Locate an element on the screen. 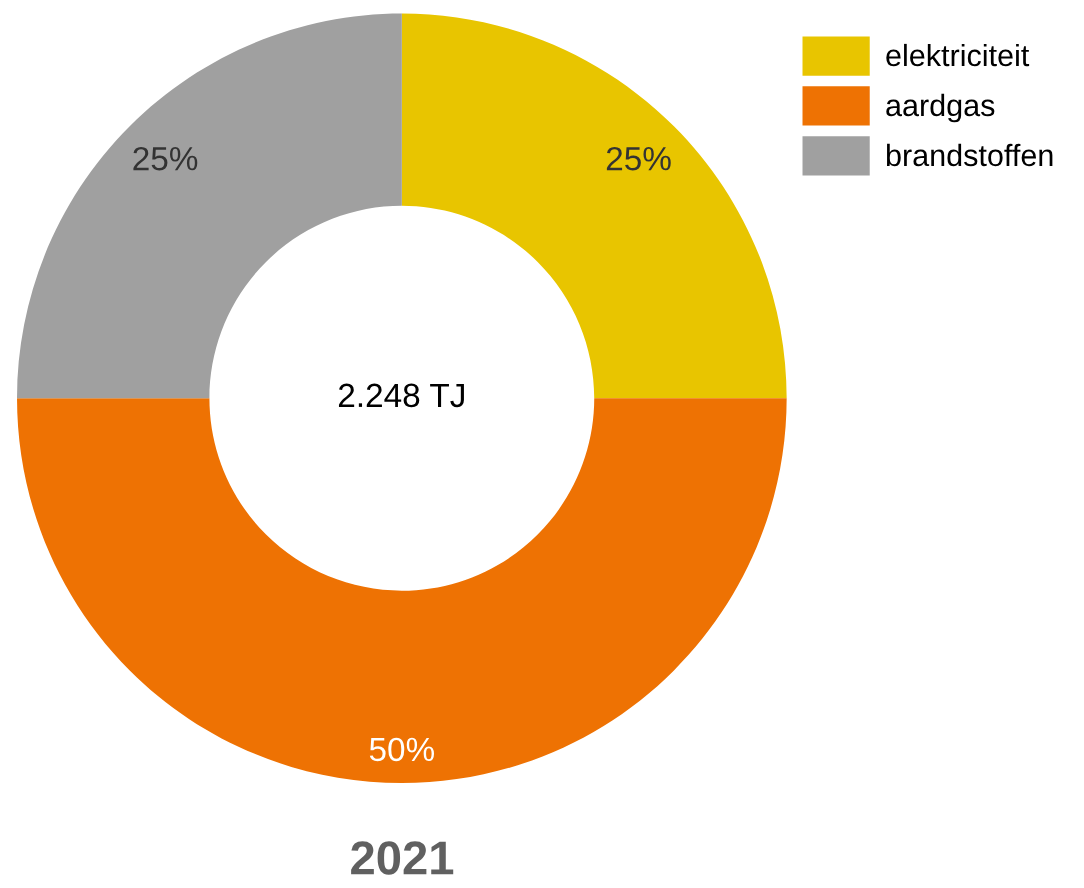 The width and height of the screenshot is (1084, 888). text: 2.248 TJ is located at coordinates (401, 395).